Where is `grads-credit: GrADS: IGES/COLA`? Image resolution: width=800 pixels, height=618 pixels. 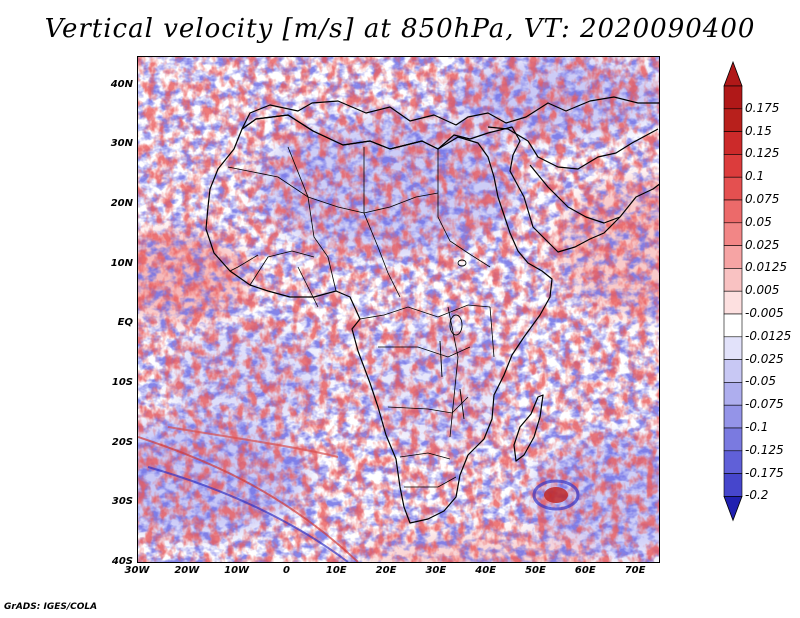
grads-credit: GrADS: IGES/COLA is located at coordinates (51, 607).